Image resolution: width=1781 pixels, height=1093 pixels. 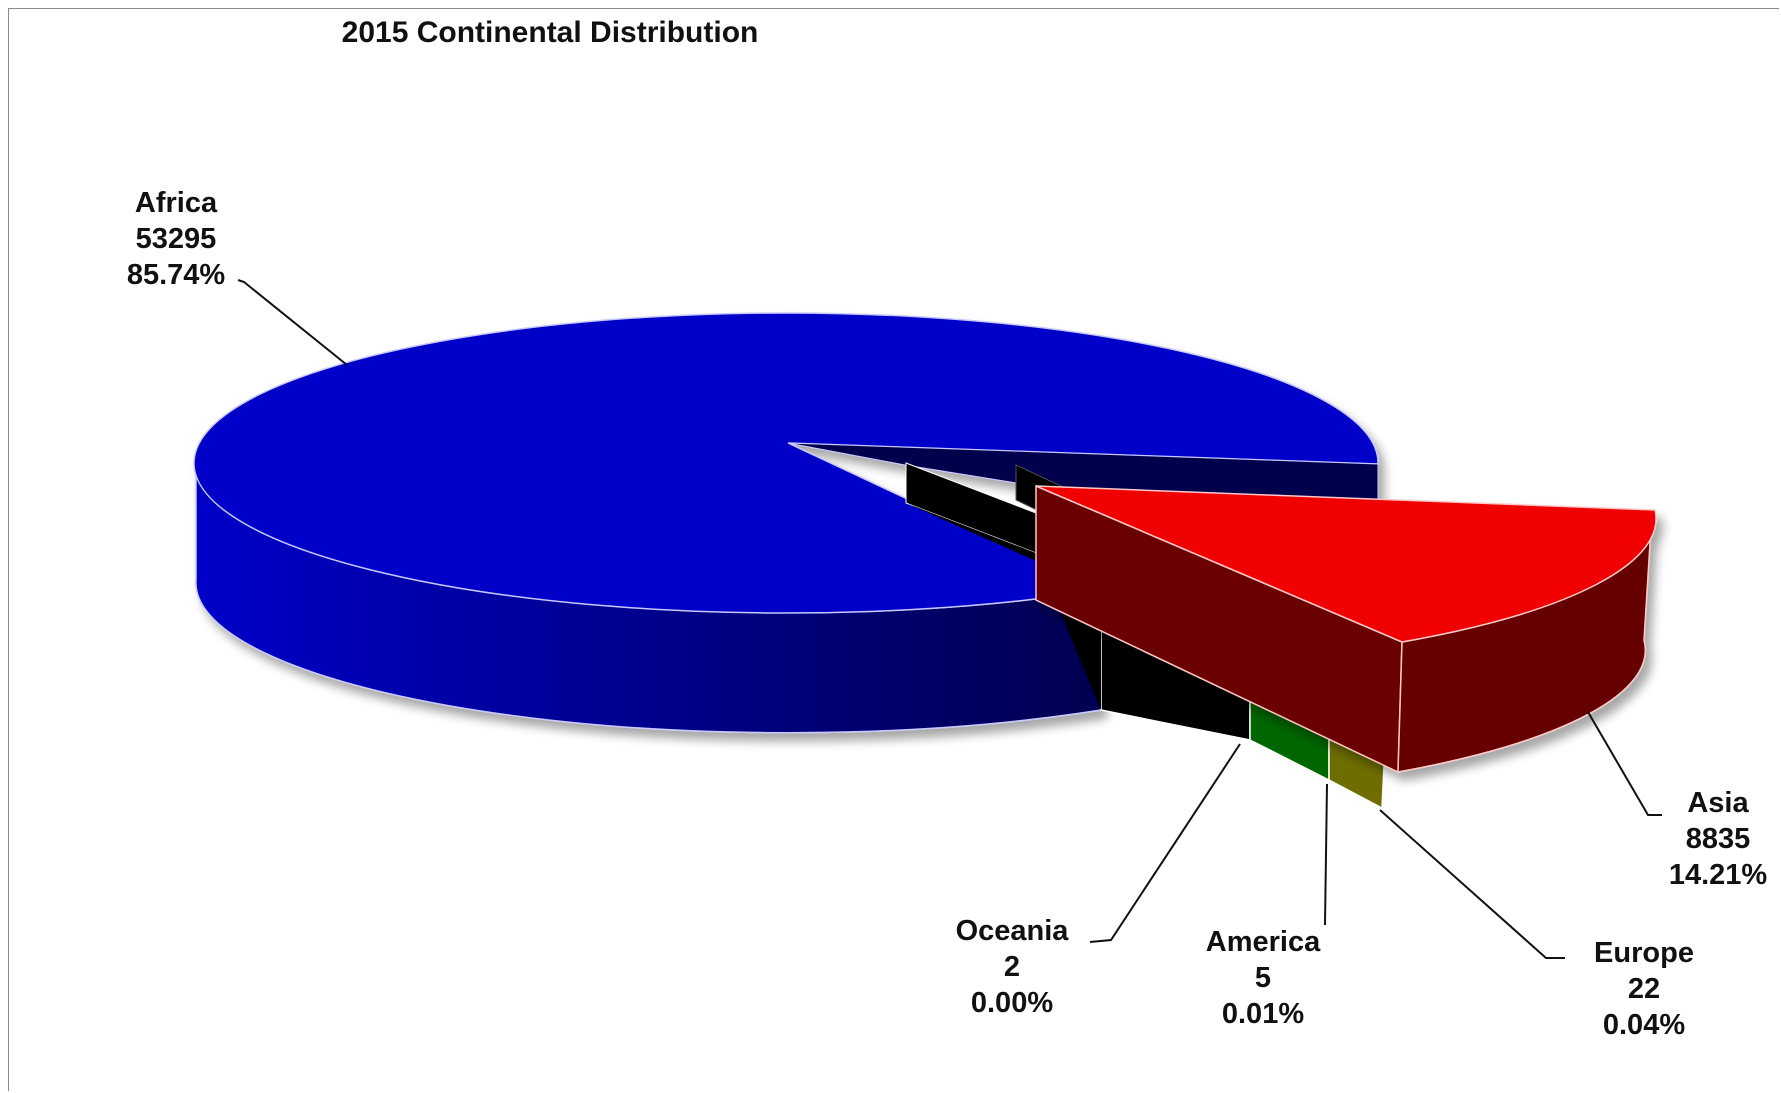 I want to click on label-america-name: America, so click(x=1263, y=942).